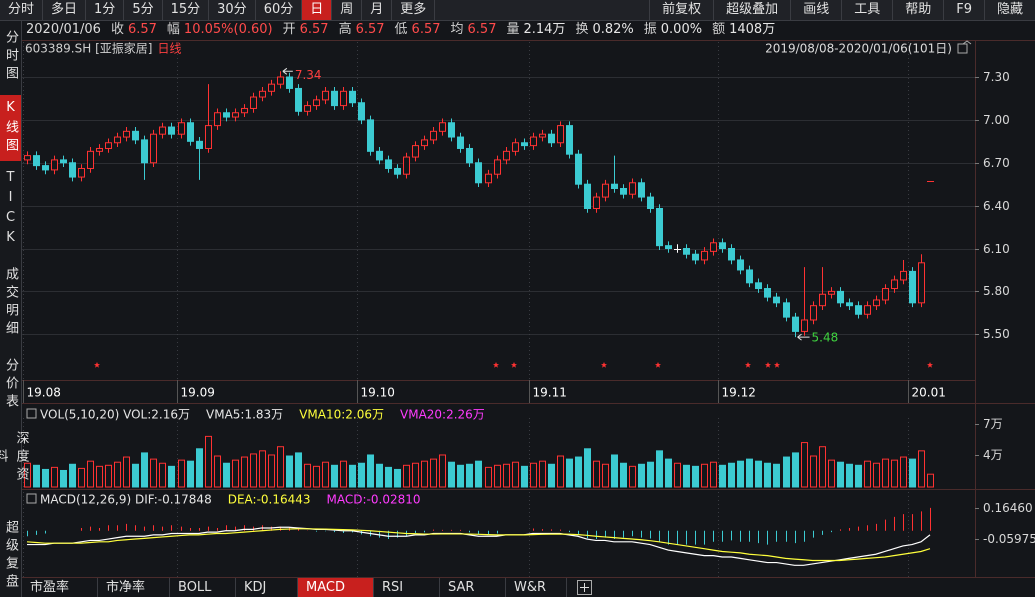 The height and width of the screenshot is (597, 1035). What do you see at coordinates (967, 42) in the screenshot?
I see `up-icon` at bounding box center [967, 42].